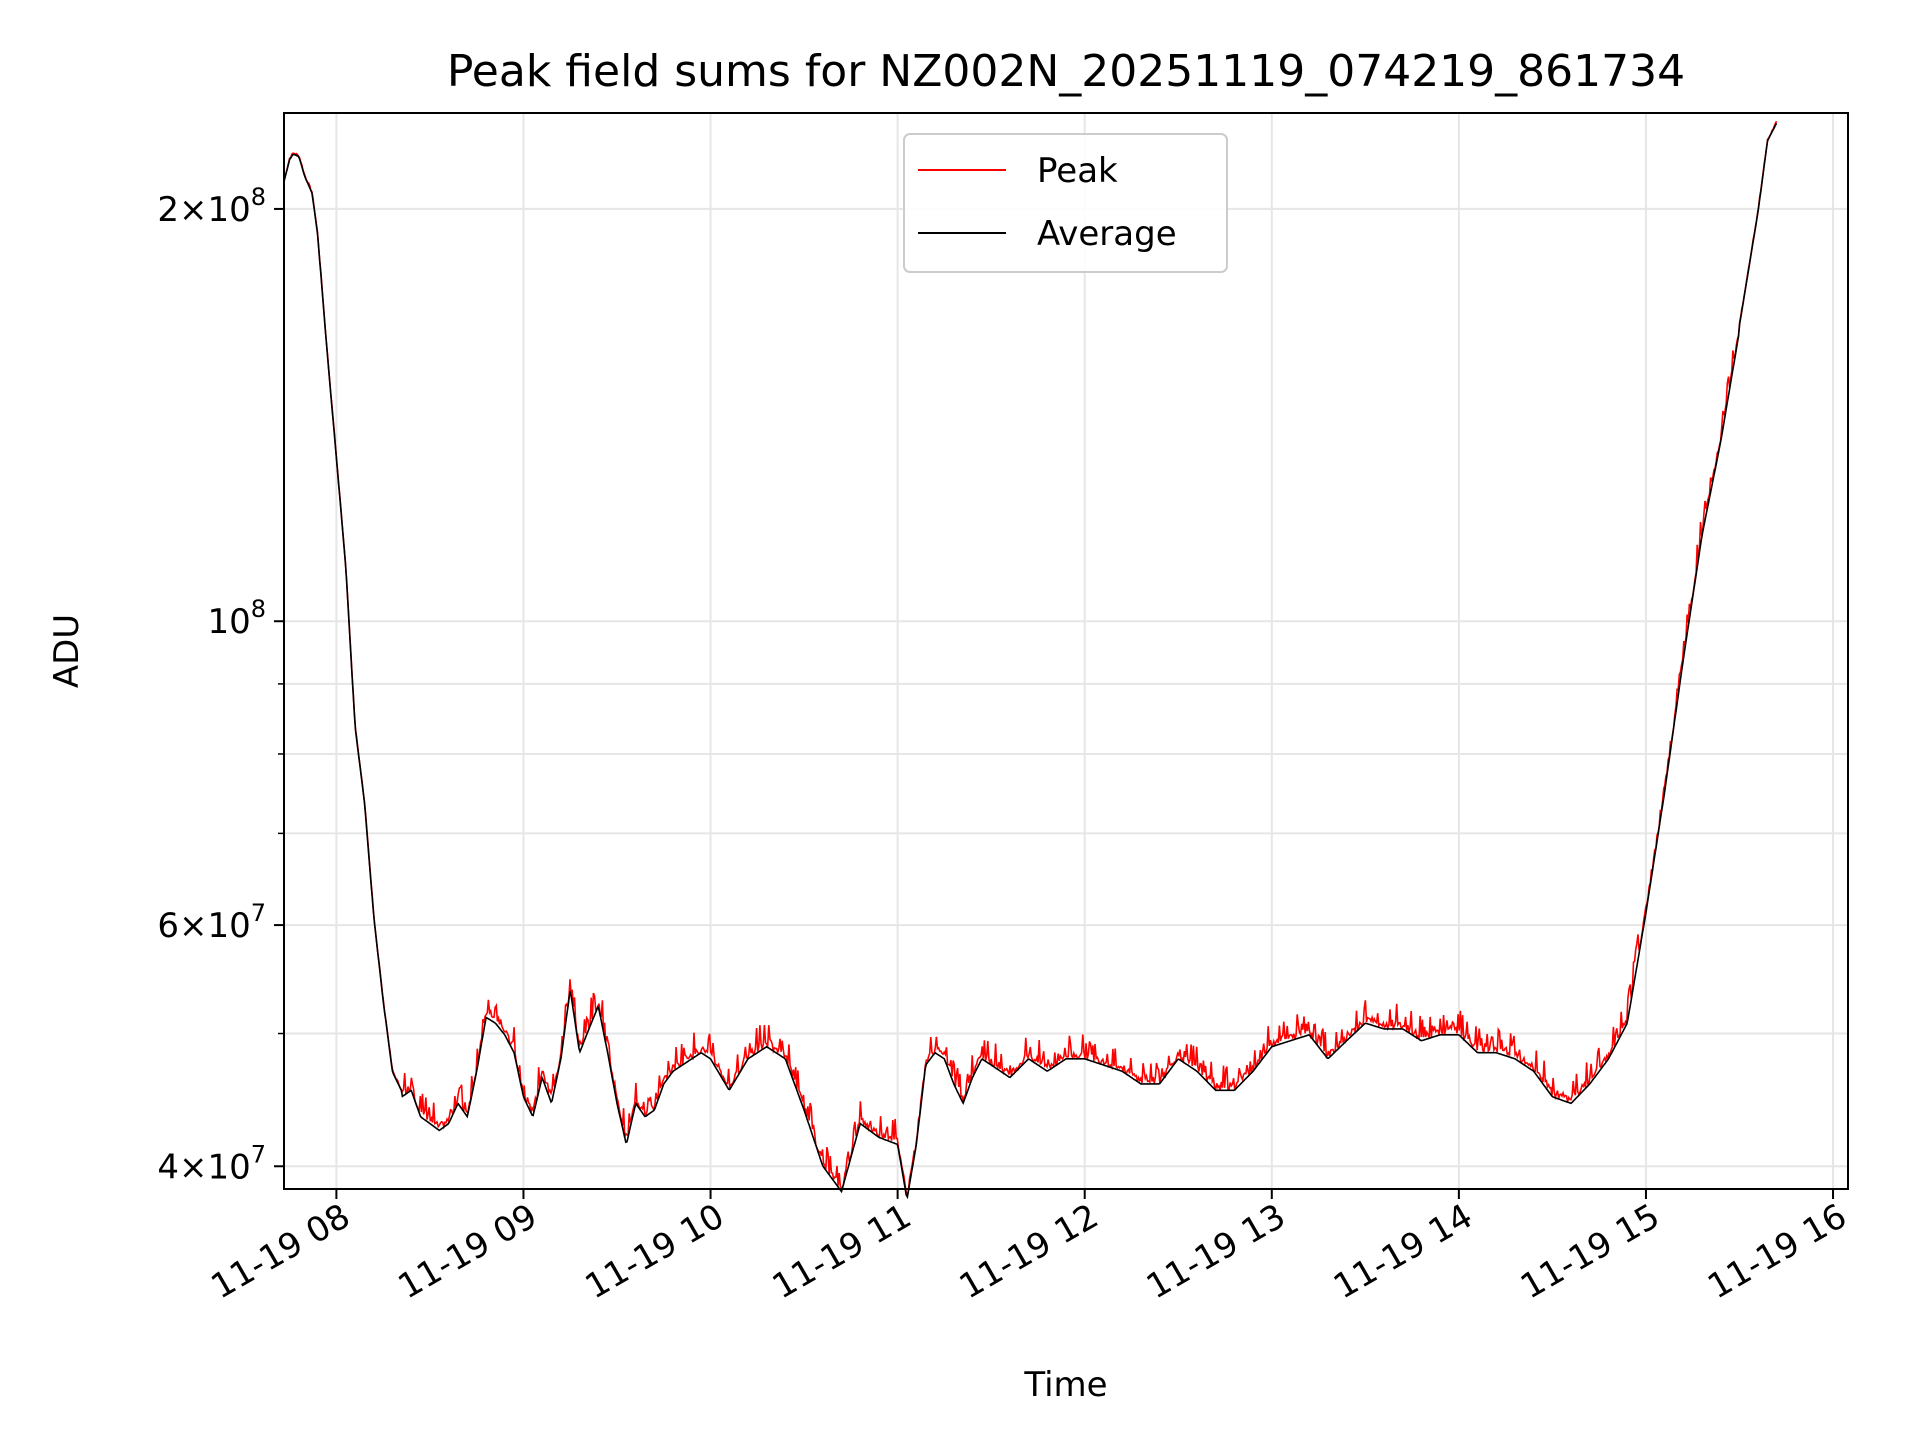 The width and height of the screenshot is (1920, 1440). What do you see at coordinates (211, 922) in the screenshot?
I see `y-tick-label: 6×107` at bounding box center [211, 922].